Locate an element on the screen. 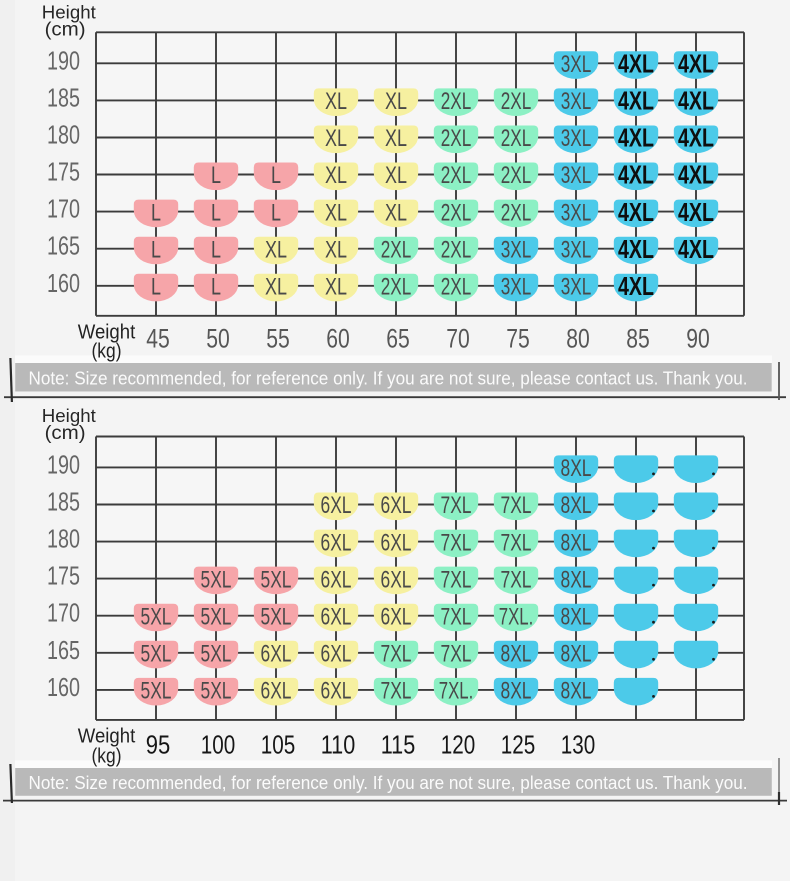 This screenshot has height=881, width=790. svg-text: 120 is located at coordinates (458, 744).